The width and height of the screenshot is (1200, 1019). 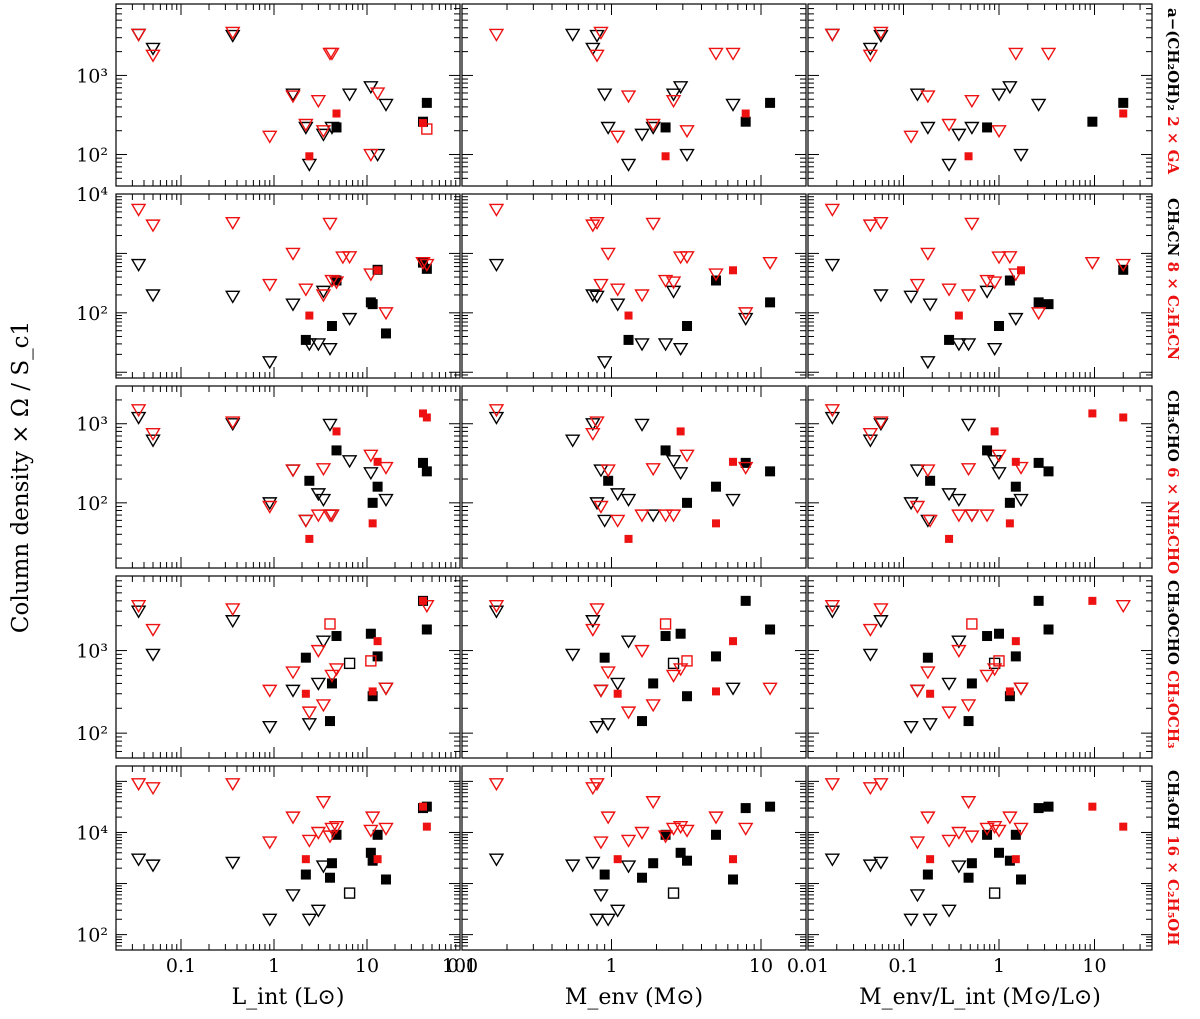 I want to click on panel-r5-c3: 0.01 0.1 1 10, so click(x=970, y=871).